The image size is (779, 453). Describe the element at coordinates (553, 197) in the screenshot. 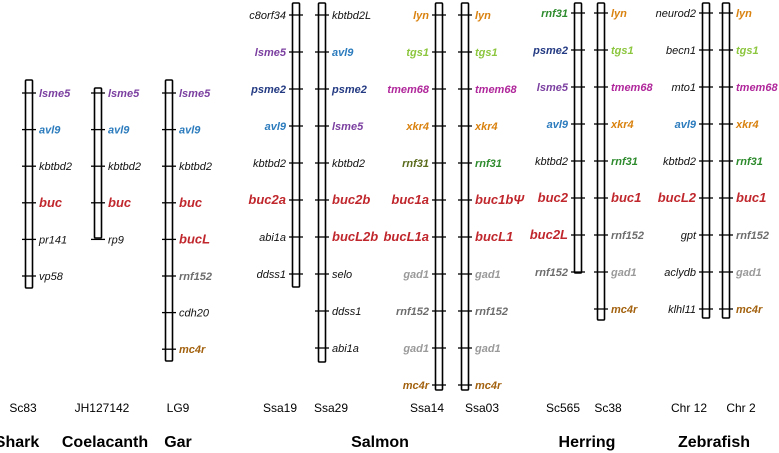

I see `gene-label: buc2` at that location.